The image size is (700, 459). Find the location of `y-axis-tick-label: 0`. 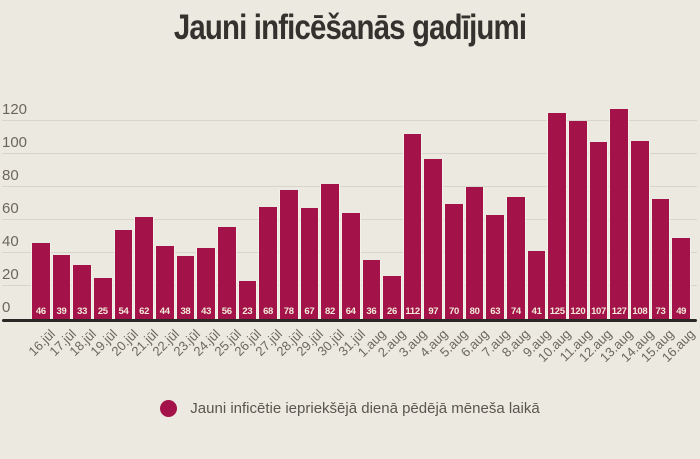

y-axis-tick-label: 0 is located at coordinates (6, 307).